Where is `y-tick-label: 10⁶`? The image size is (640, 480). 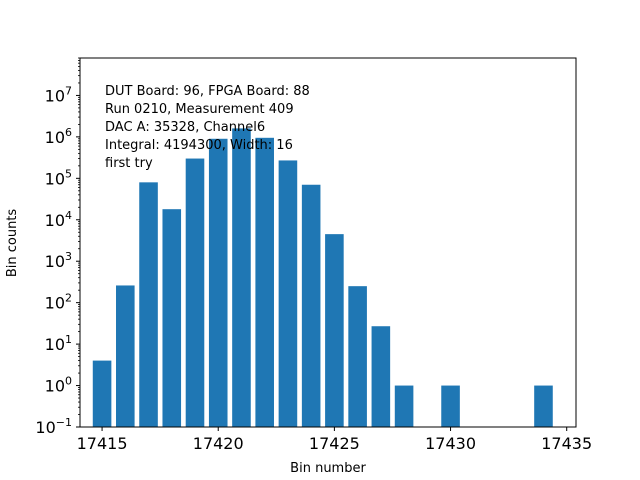
y-tick-label: 10⁶ is located at coordinates (58, 136).